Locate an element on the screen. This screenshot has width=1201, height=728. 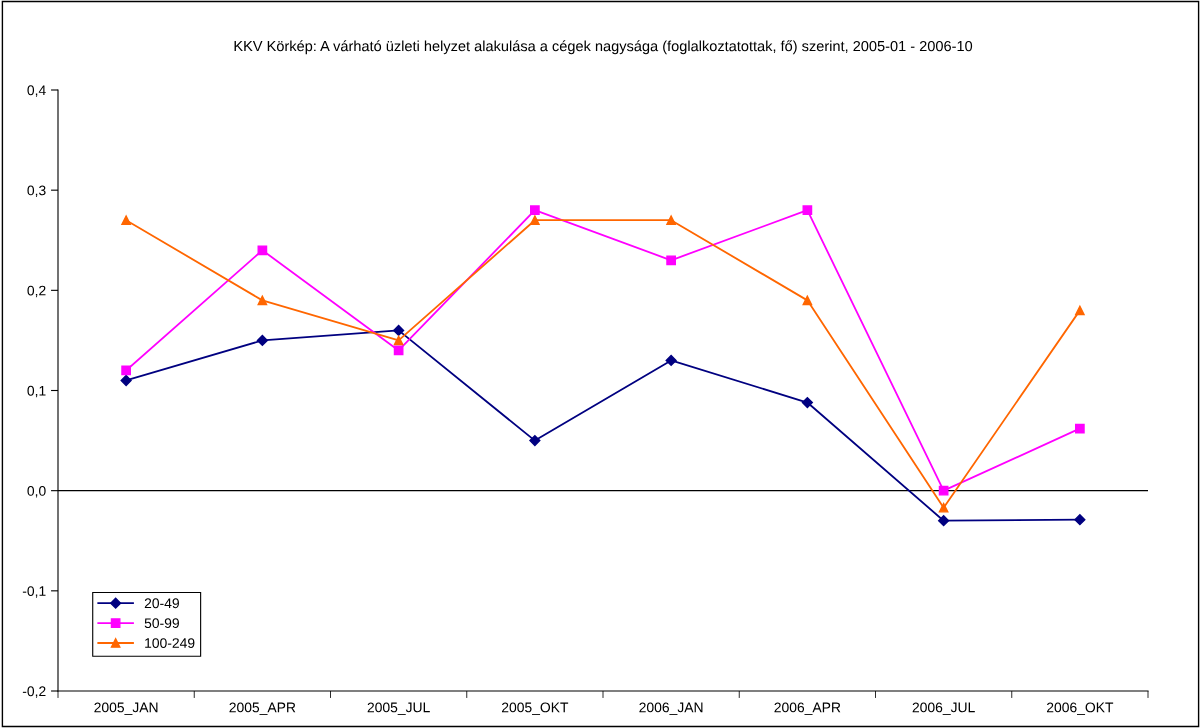
x-tick-label: 2006_JUL is located at coordinates (943, 708).